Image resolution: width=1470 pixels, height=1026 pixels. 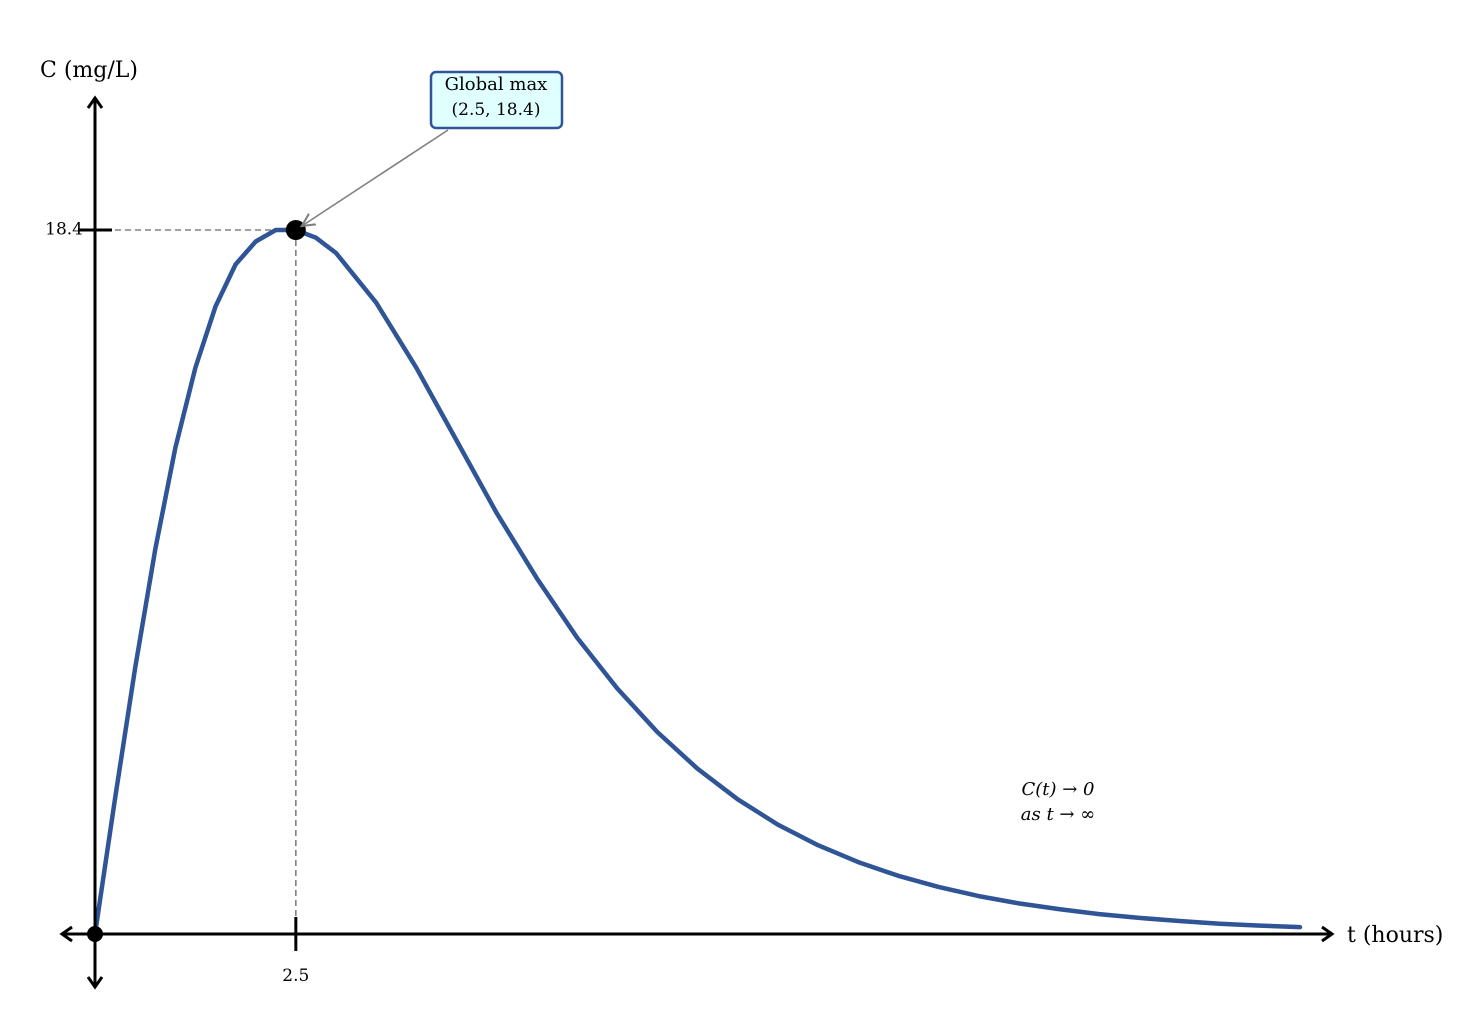 I want to click on x-axis-right-arrow-icon, so click(x=1328, y=934).